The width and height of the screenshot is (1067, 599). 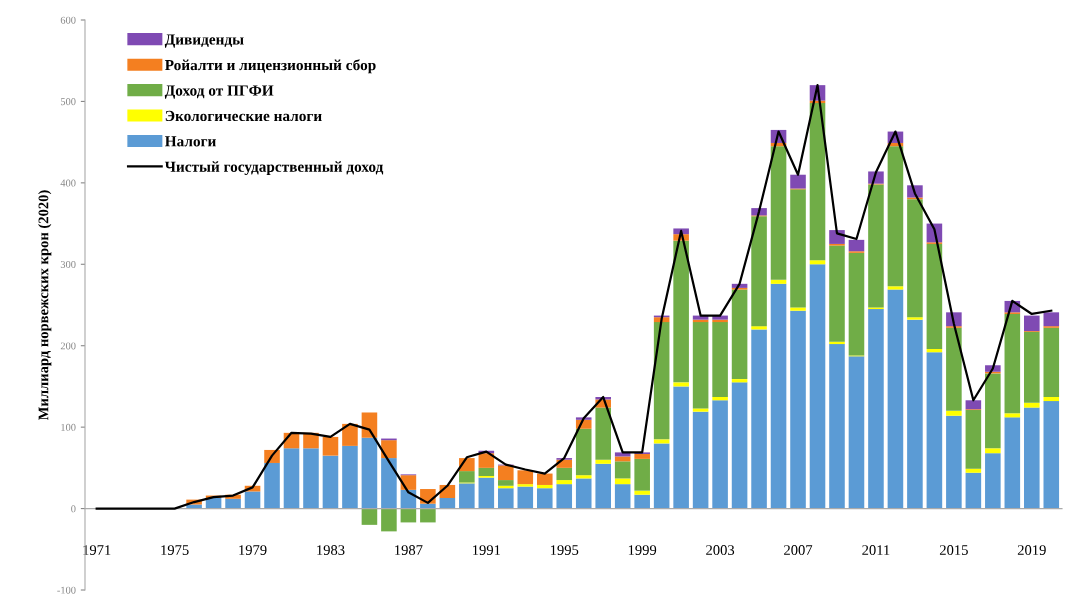 I want to click on x-tick-label: 2019, so click(x=1031, y=550).